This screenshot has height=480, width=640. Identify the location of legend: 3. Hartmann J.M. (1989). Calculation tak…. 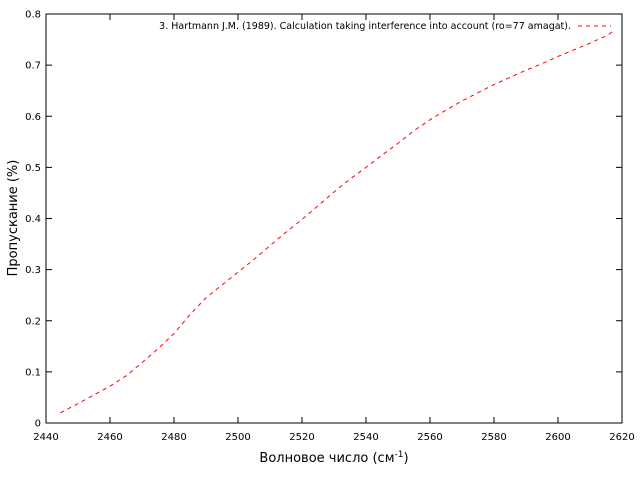
(385, 26).